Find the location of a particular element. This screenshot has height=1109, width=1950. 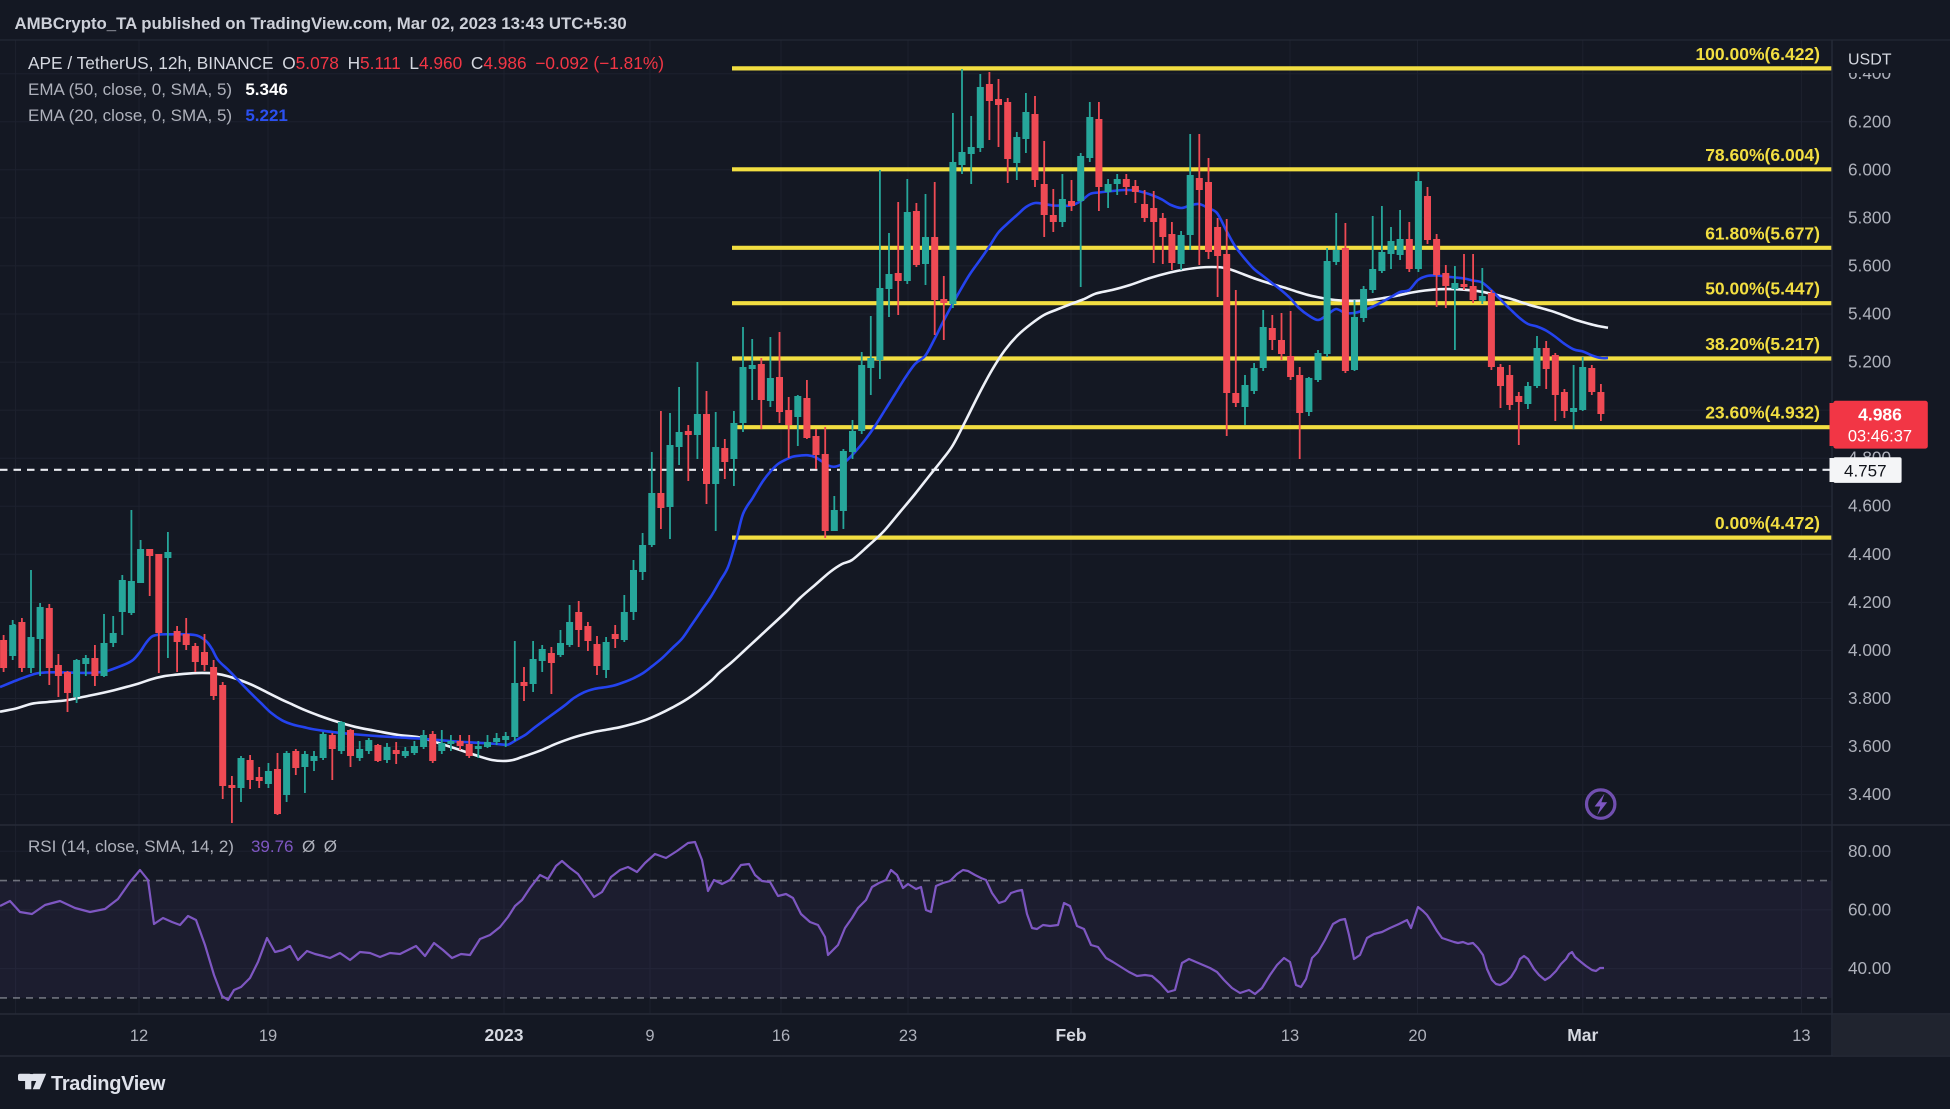

svg-text: 9 is located at coordinates (649, 1036).